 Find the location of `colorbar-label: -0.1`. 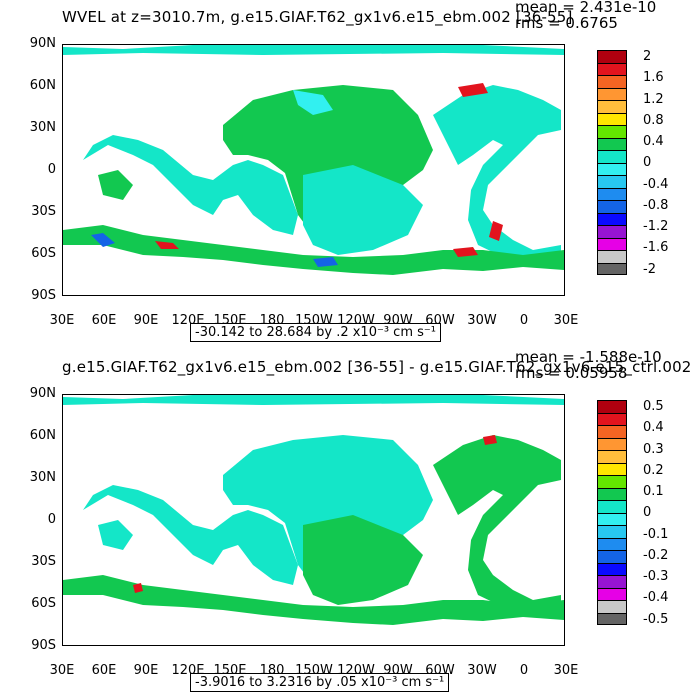

colorbar-label: -0.1 is located at coordinates (656, 534).